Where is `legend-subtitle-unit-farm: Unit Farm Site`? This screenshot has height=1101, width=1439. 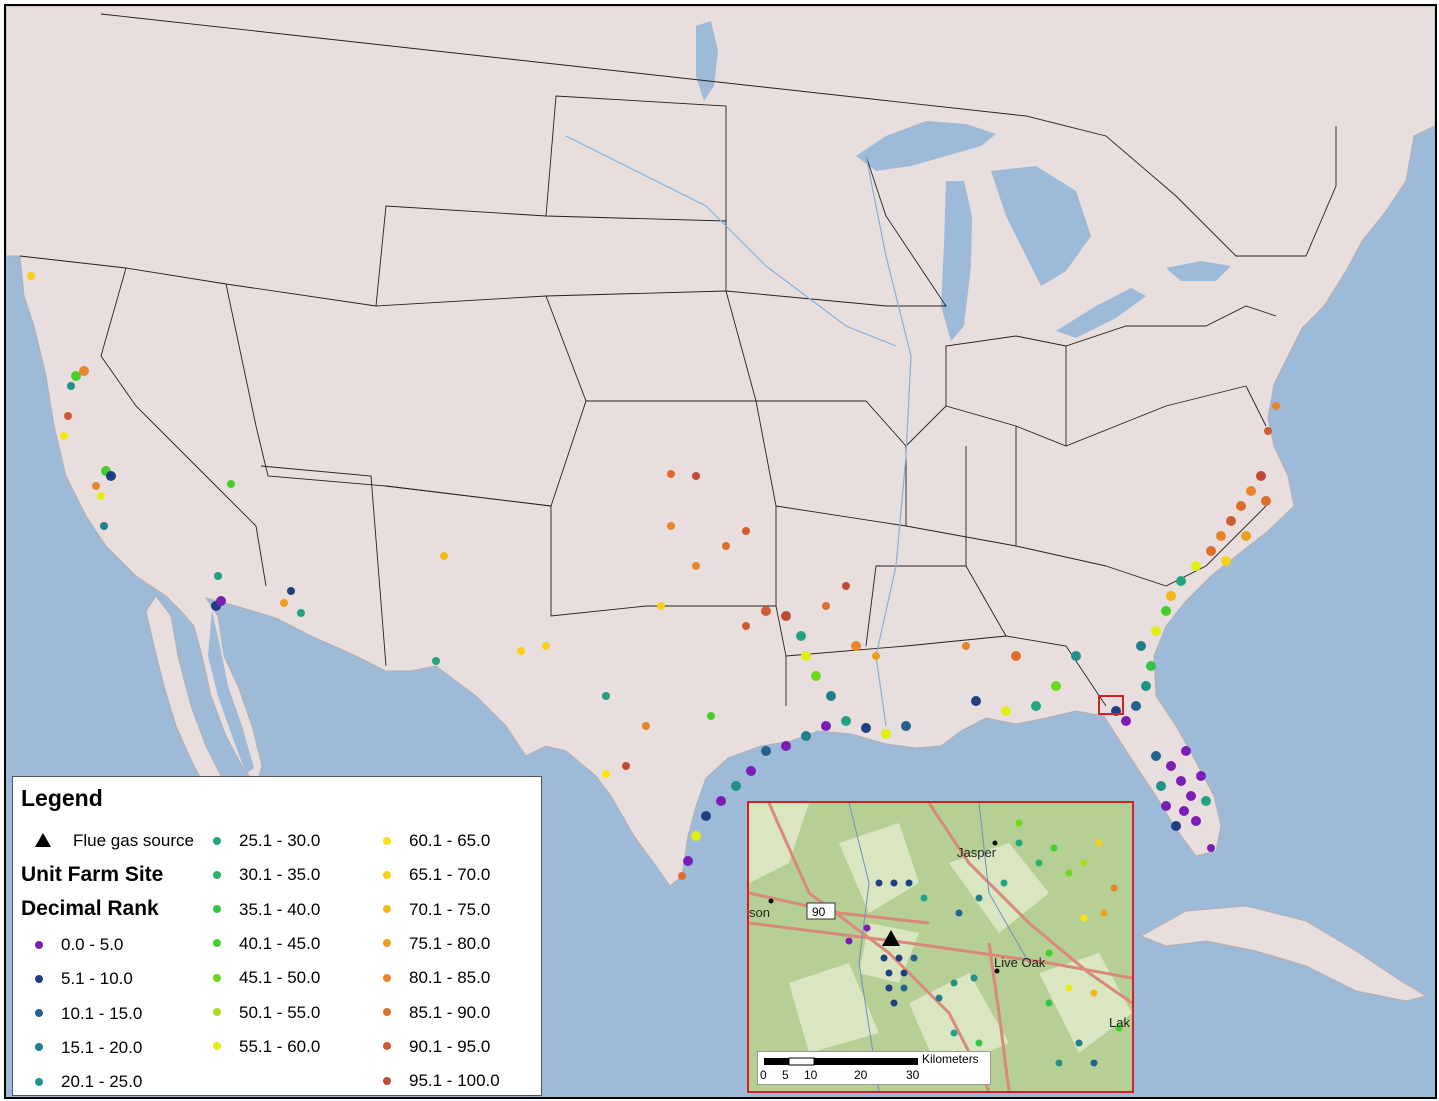
legend-subtitle-unit-farm: Unit Farm Site is located at coordinates (92, 874).